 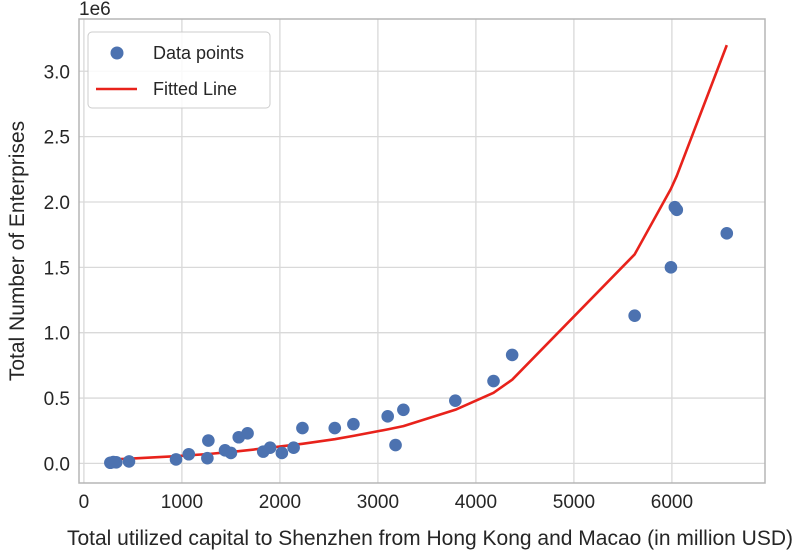 What do you see at coordinates (57, 138) in the screenshot?
I see `y-tick-label: 2.5` at bounding box center [57, 138].